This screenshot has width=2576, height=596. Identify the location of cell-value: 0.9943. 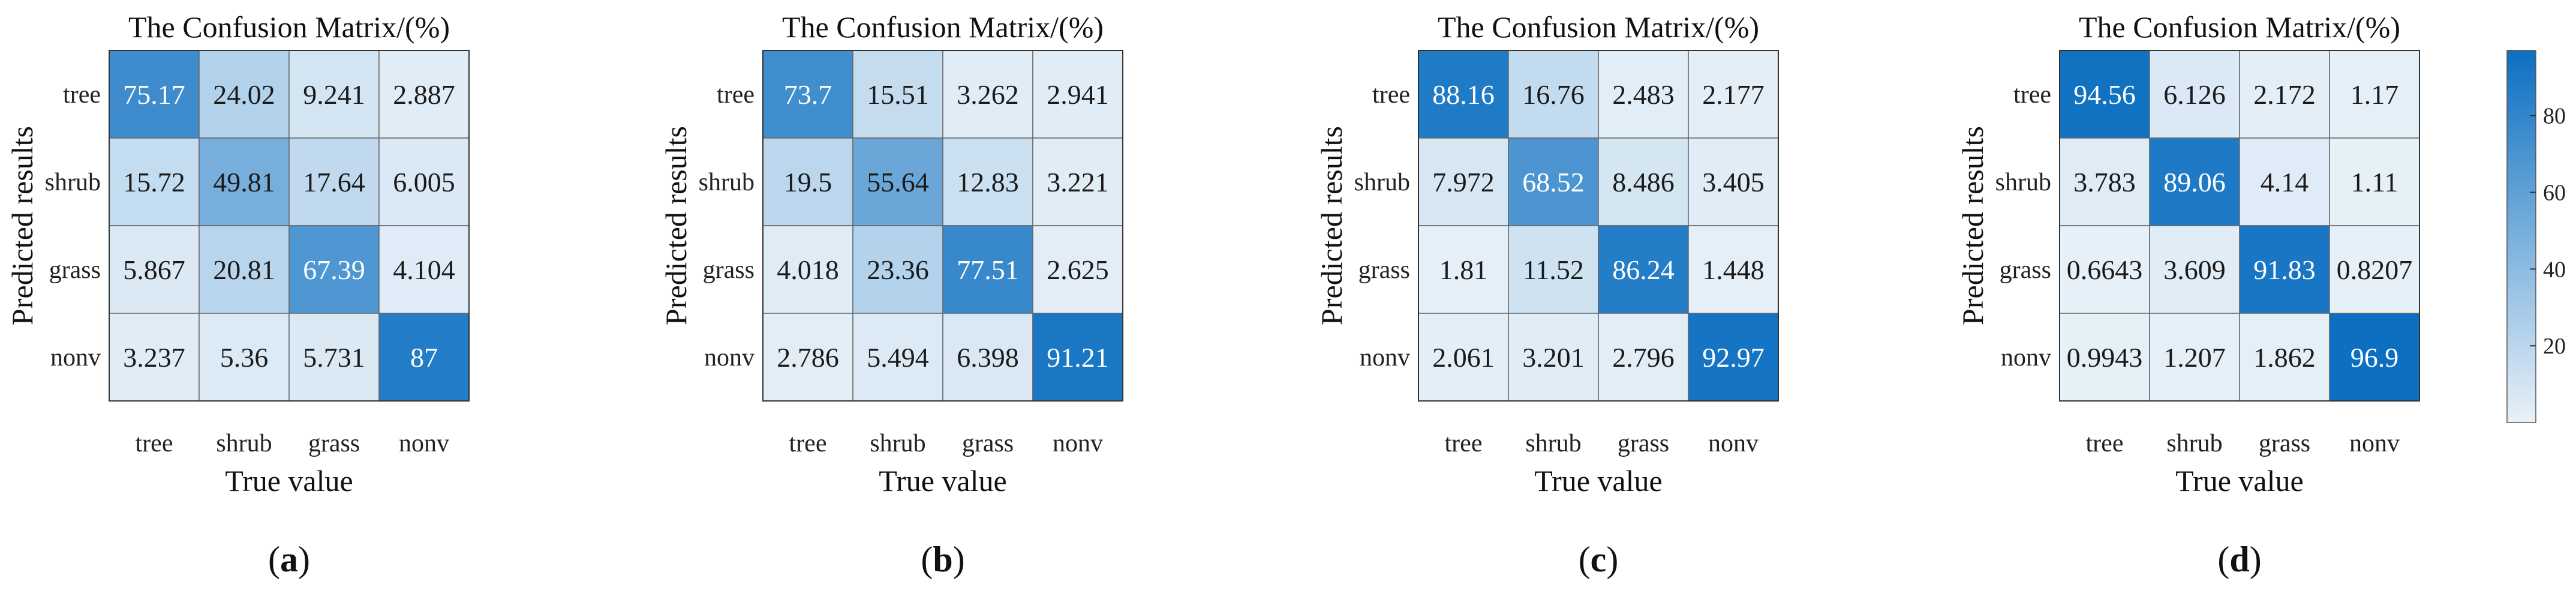
(2105, 357).